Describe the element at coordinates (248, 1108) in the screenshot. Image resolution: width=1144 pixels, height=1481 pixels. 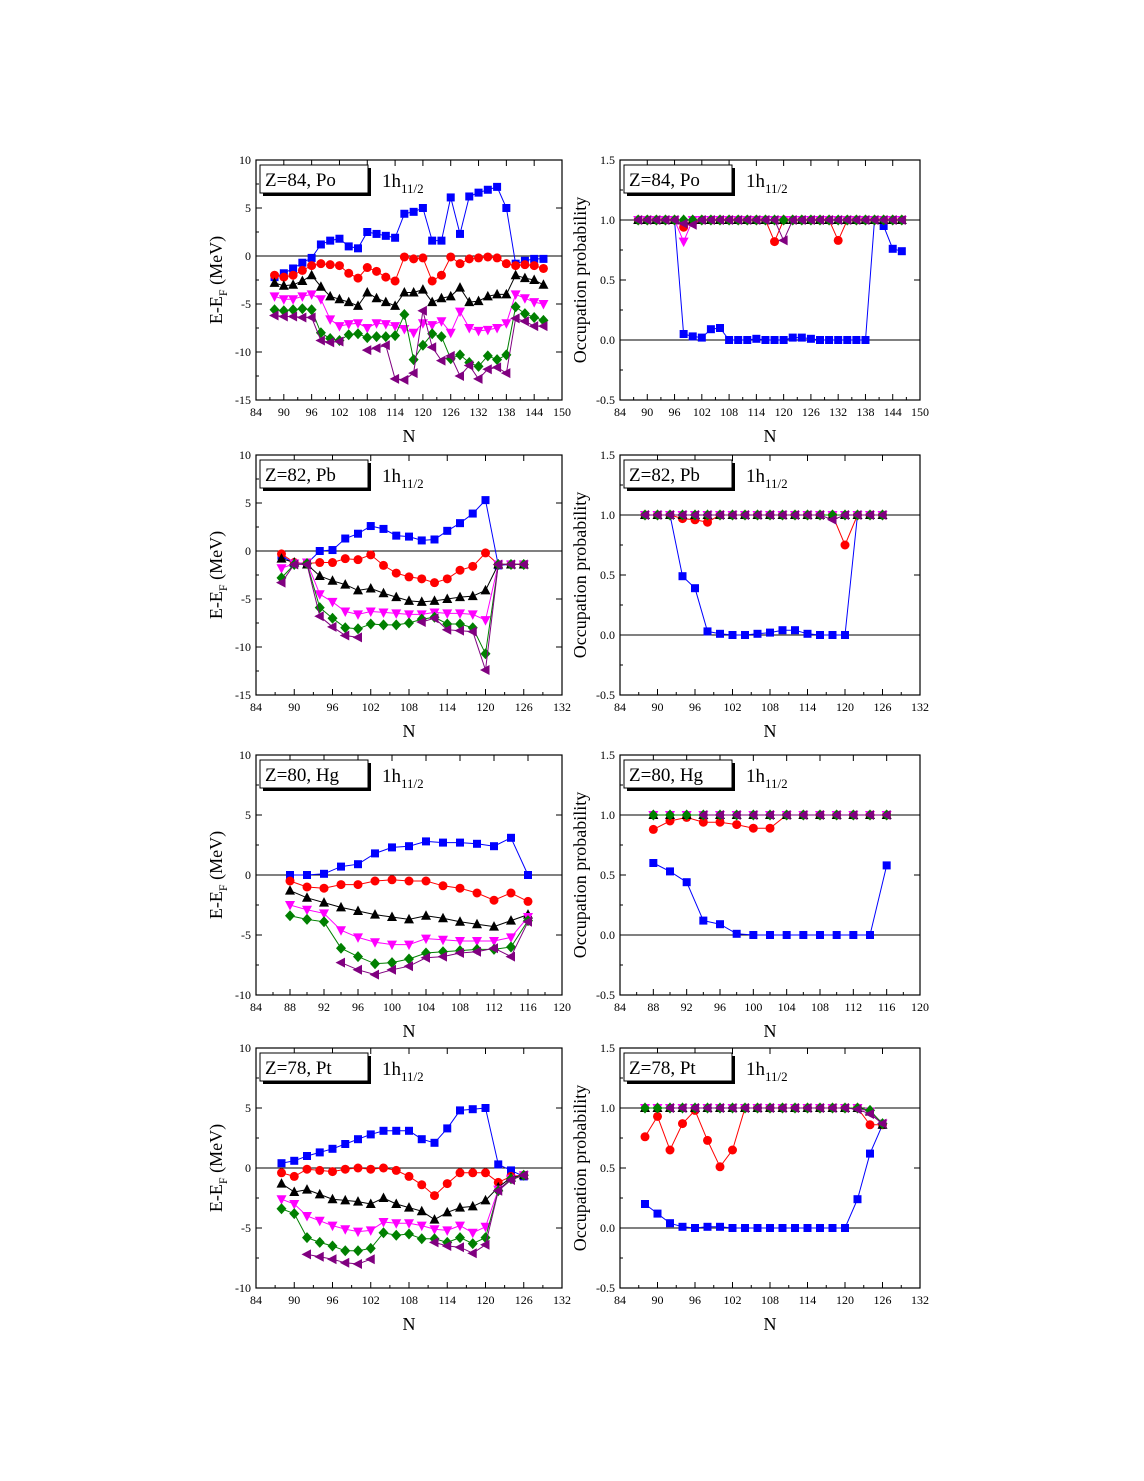
I see `y-tick-label: 5` at that location.